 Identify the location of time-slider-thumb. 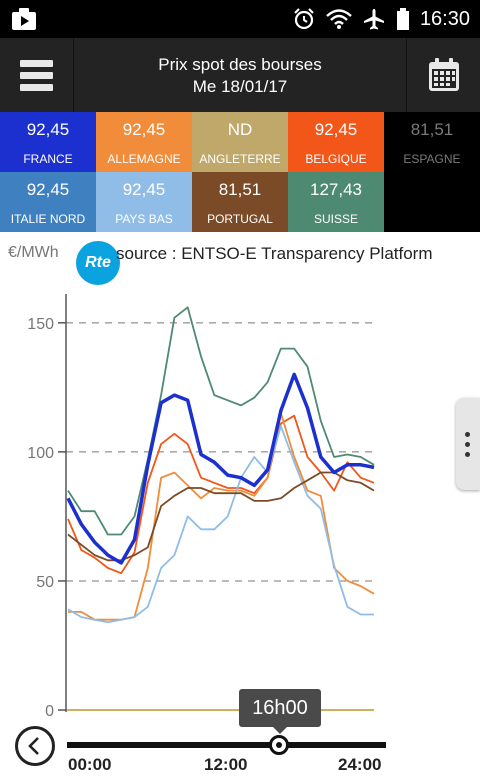
(279, 745).